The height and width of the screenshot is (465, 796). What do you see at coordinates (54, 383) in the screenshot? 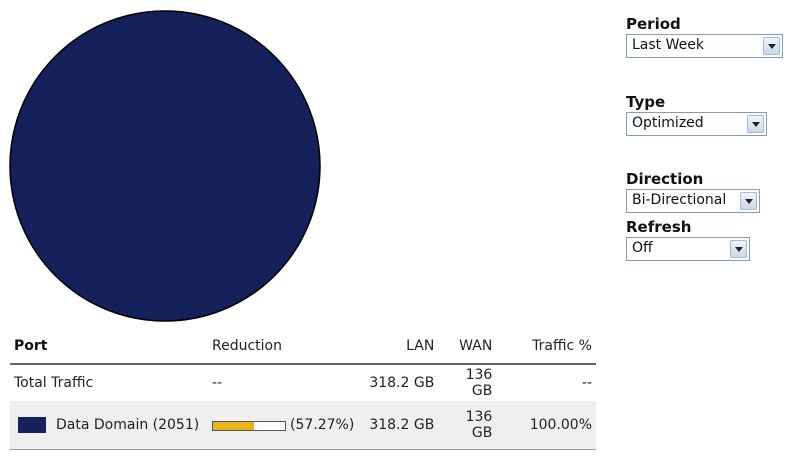
I see `total-port: Total Traffic` at bounding box center [54, 383].